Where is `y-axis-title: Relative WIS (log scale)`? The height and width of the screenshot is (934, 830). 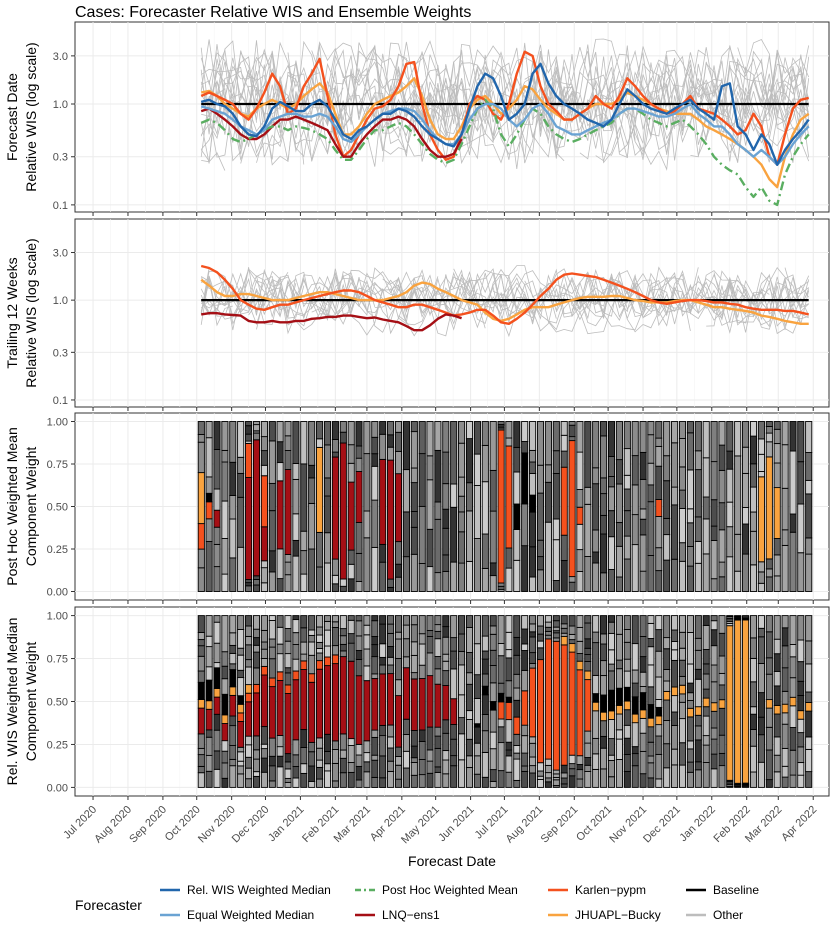
y-axis-title: Relative WIS (log scale) is located at coordinates (31, 116).